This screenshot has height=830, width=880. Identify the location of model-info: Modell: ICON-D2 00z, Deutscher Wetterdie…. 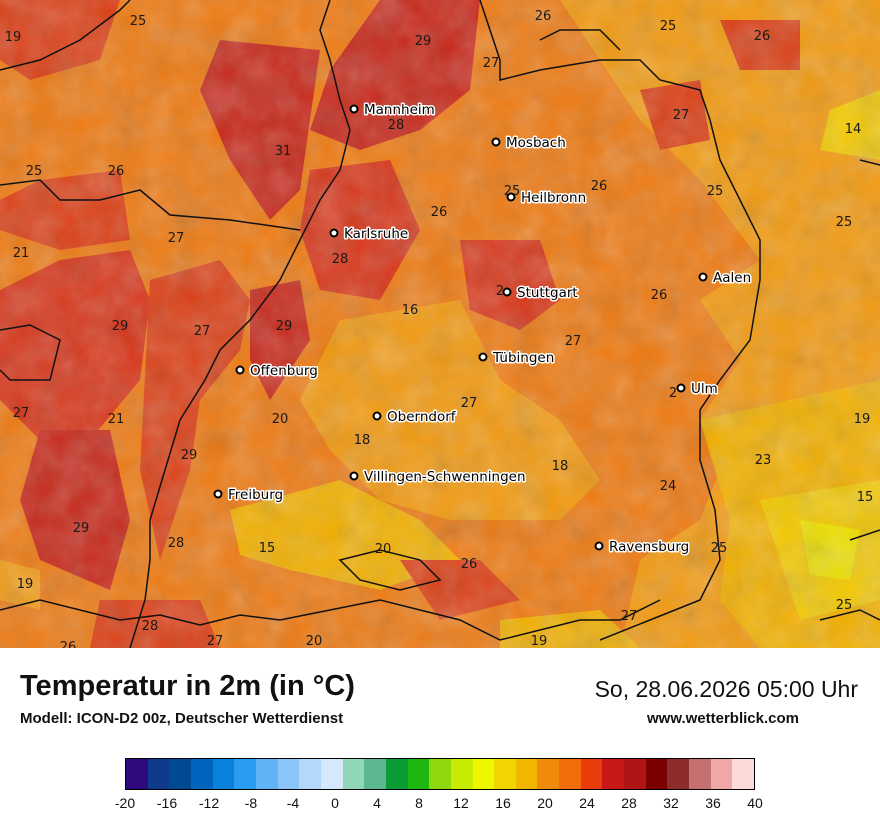
(182, 718).